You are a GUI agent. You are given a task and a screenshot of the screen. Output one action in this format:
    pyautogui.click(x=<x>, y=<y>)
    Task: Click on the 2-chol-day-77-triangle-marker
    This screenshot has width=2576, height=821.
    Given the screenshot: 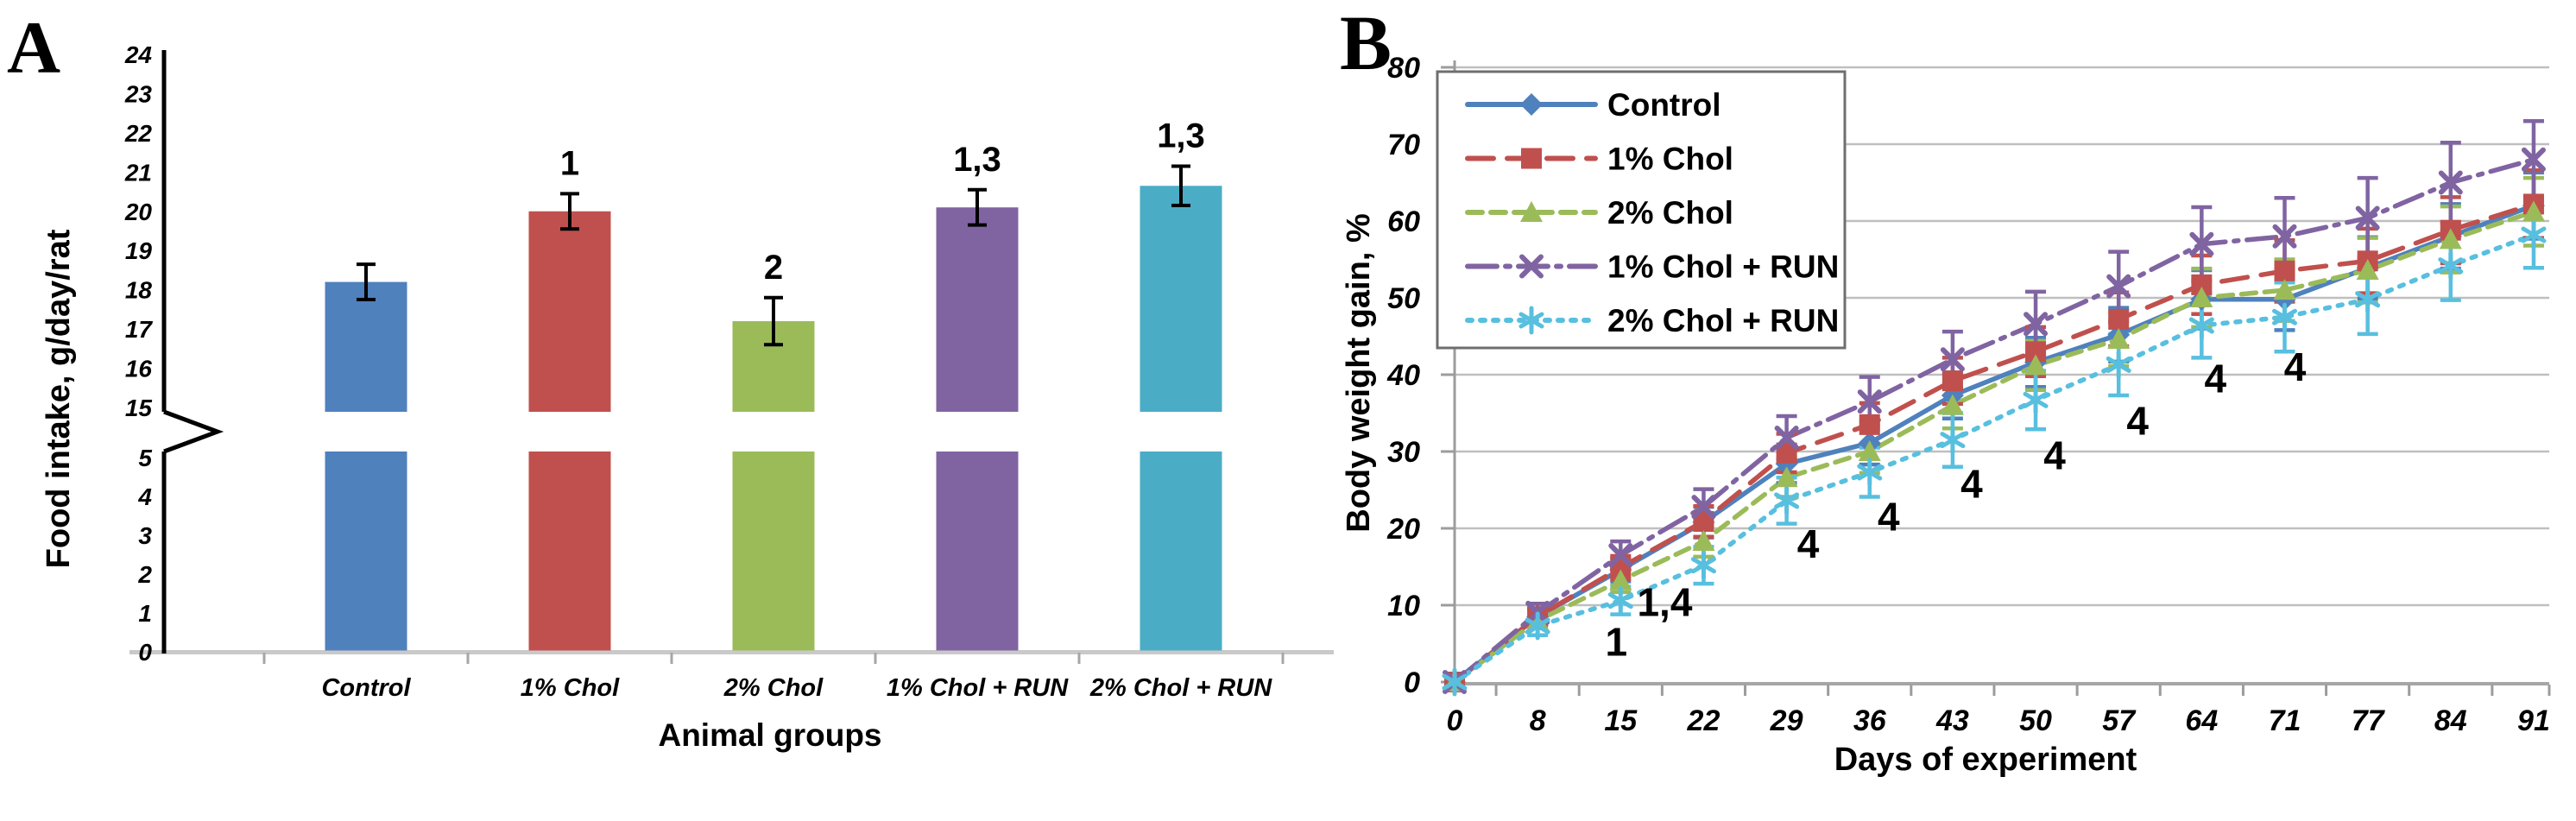 What is the action you would take?
    pyautogui.click(x=2367, y=269)
    